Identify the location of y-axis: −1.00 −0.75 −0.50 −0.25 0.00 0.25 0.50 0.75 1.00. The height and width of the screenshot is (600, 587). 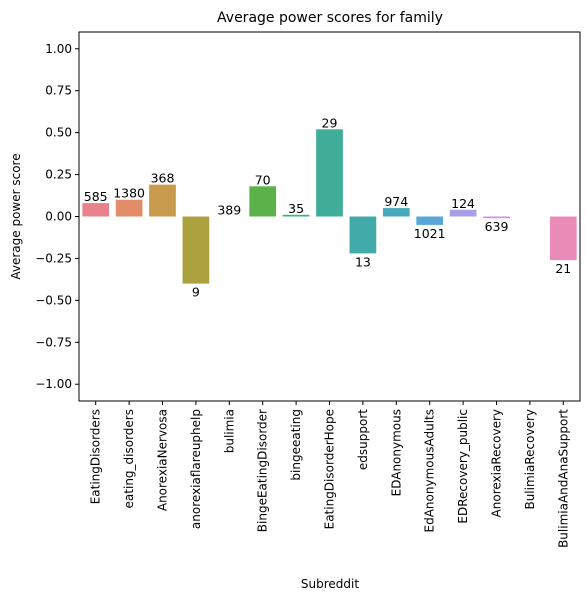
(57, 216).